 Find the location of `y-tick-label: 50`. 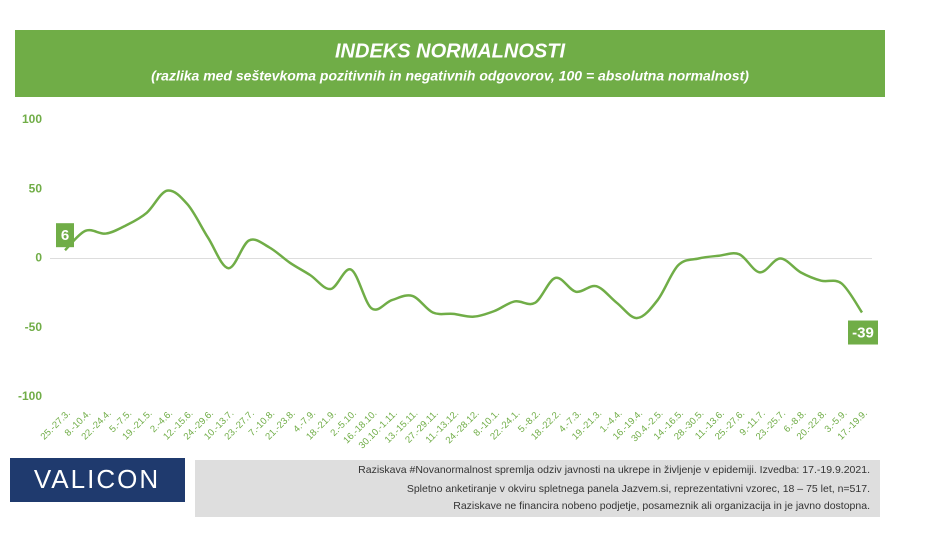

y-tick-label: 50 is located at coordinates (36, 188).